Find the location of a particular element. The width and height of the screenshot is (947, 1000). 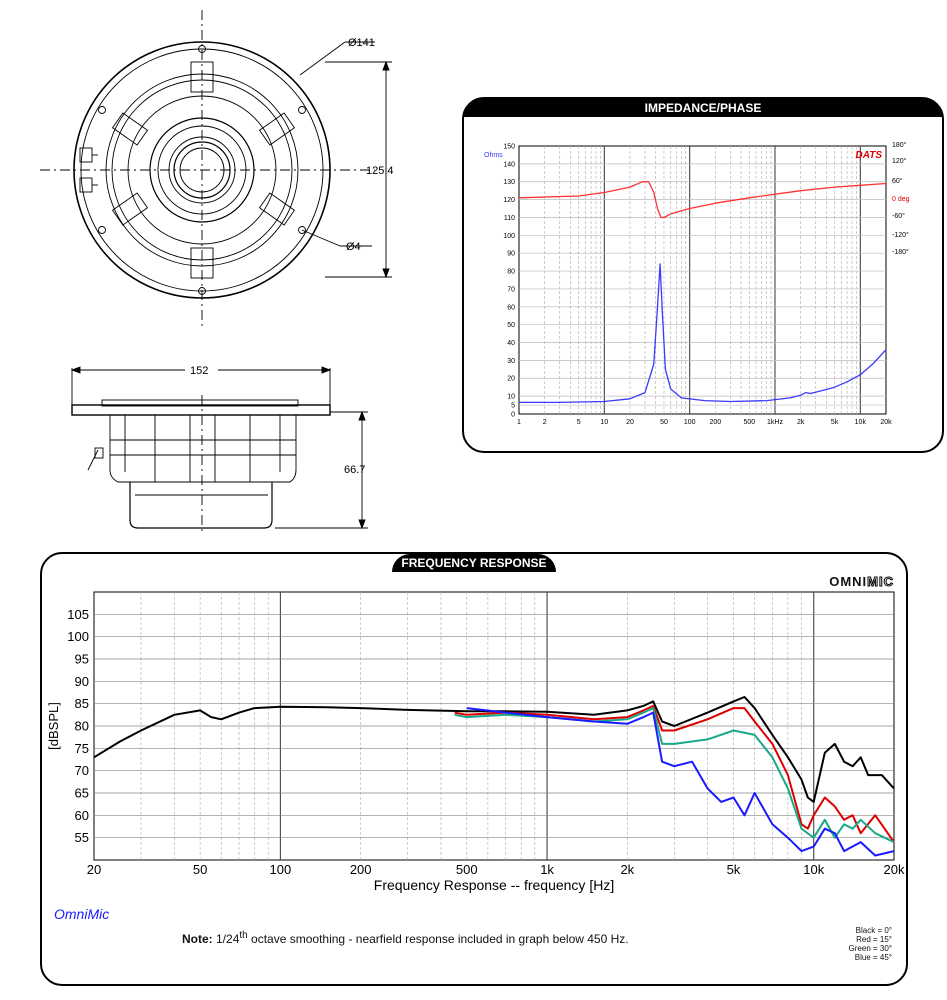

y-tick-label: 85 is located at coordinates (82, 703).